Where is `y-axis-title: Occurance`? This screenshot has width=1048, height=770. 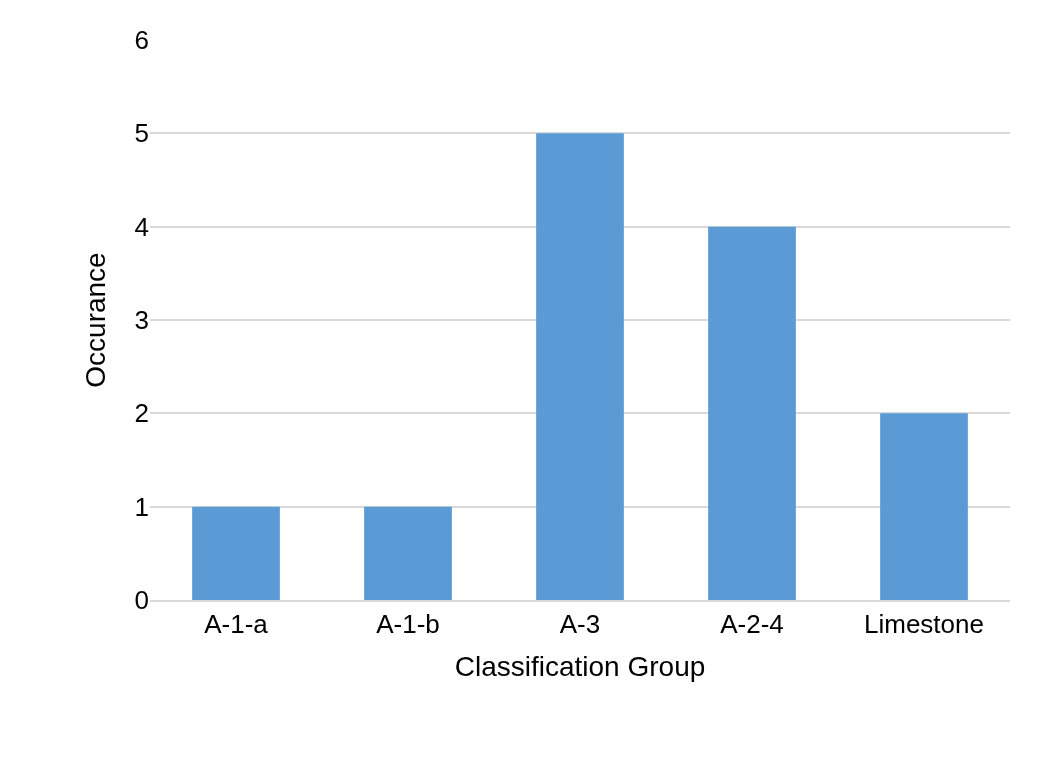
y-axis-title: Occurance is located at coordinates (96, 320).